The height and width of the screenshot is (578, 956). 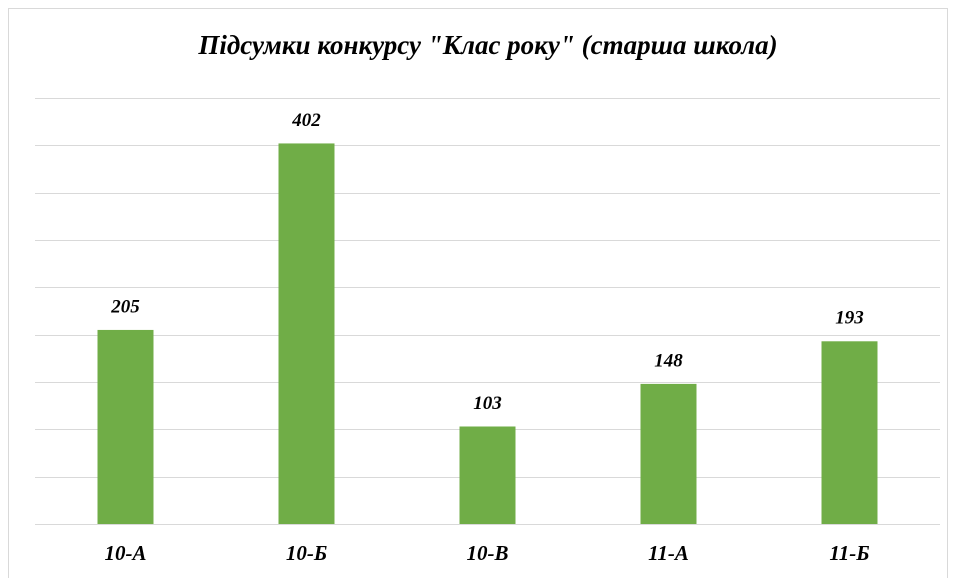 I want to click on value-label: 205, so click(x=125, y=306).